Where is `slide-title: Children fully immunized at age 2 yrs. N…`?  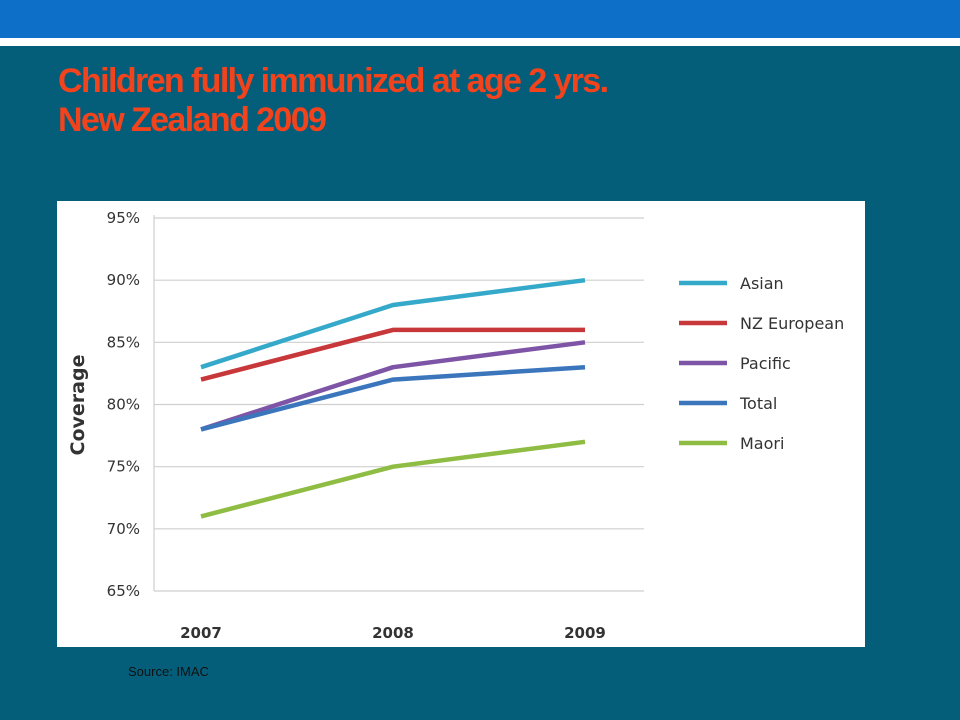 slide-title: Children fully immunized at age 2 yrs. N… is located at coordinates (333, 101).